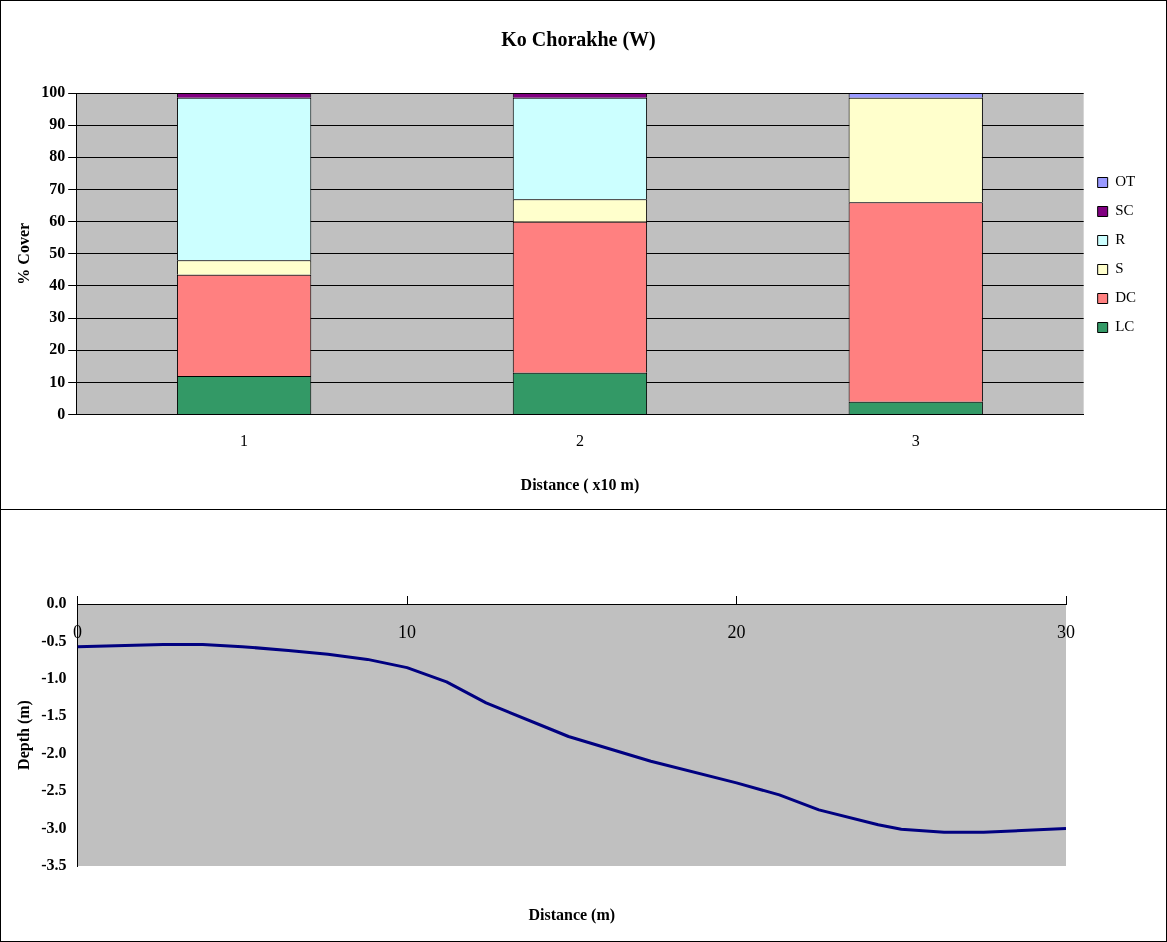 Image resolution: width=1167 pixels, height=942 pixels. Describe the element at coordinates (57, 156) in the screenshot. I see `y-tick-label: 80` at that location.